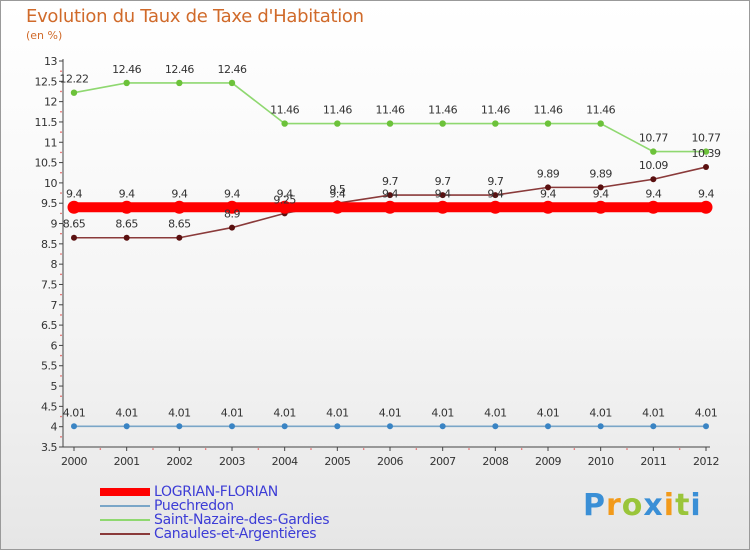 The height and width of the screenshot is (550, 750). Describe the element at coordinates (285, 461) in the screenshot. I see `x-tick-label: 2004` at that location.